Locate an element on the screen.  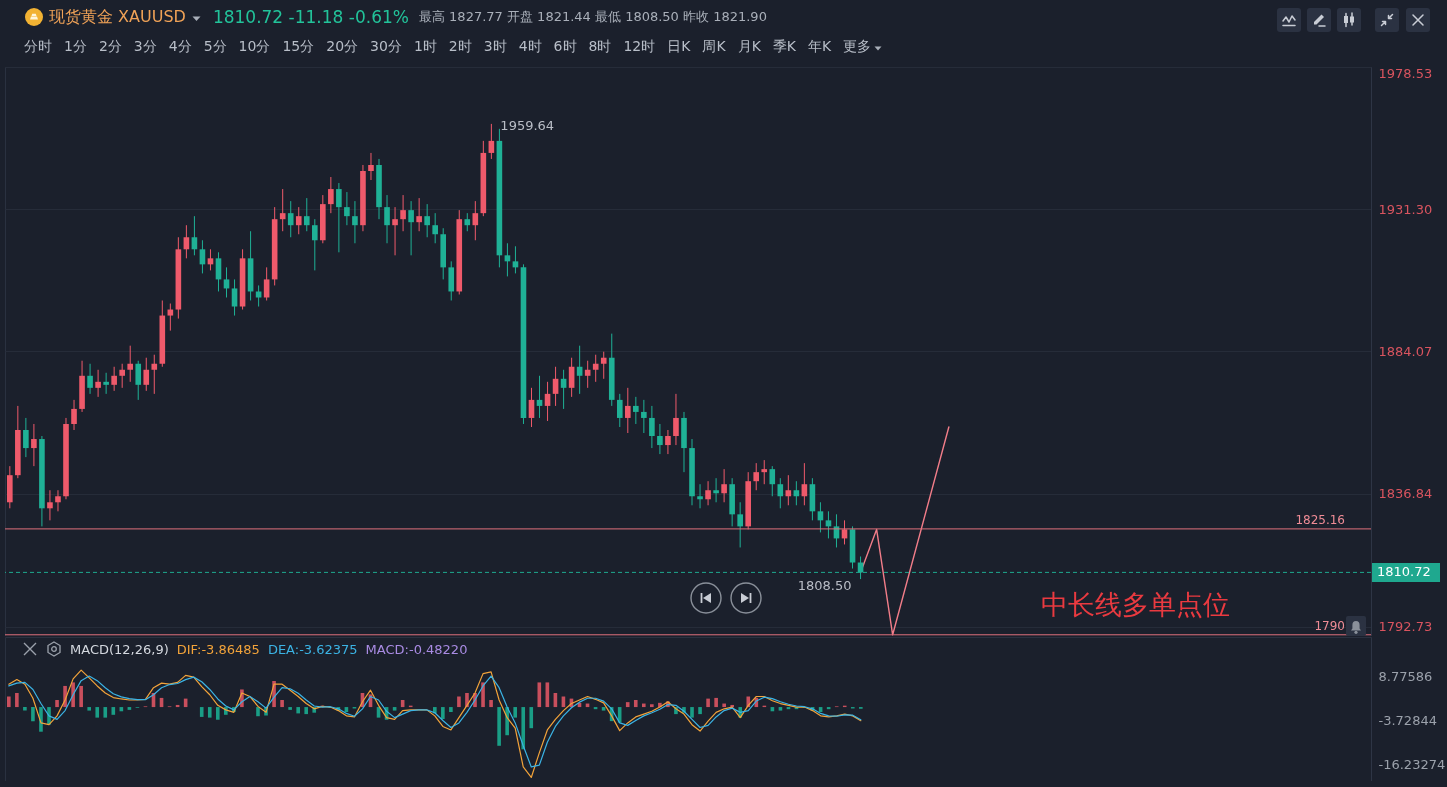
text: 4时 is located at coordinates (530, 47).